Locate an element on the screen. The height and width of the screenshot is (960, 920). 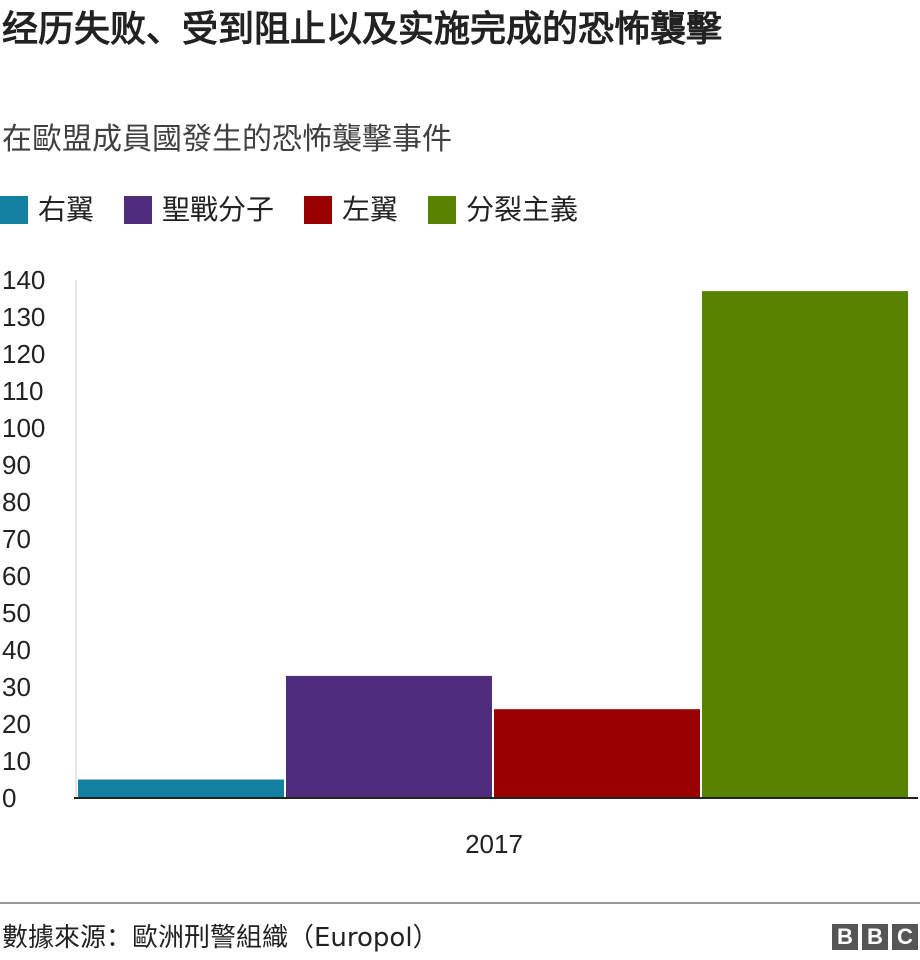
y-tick-label: 20 is located at coordinates (16, 724).